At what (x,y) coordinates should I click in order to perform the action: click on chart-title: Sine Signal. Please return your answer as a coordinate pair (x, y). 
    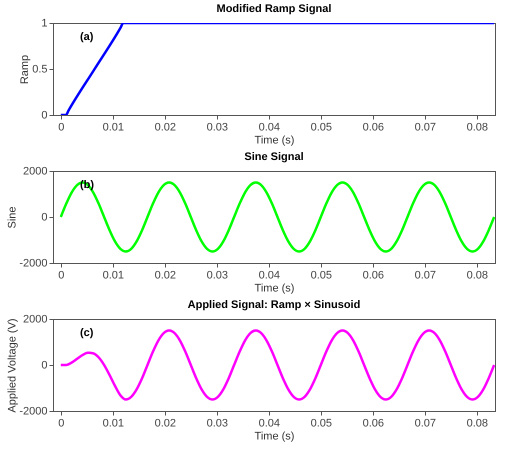
    Looking at the image, I should click on (274, 157).